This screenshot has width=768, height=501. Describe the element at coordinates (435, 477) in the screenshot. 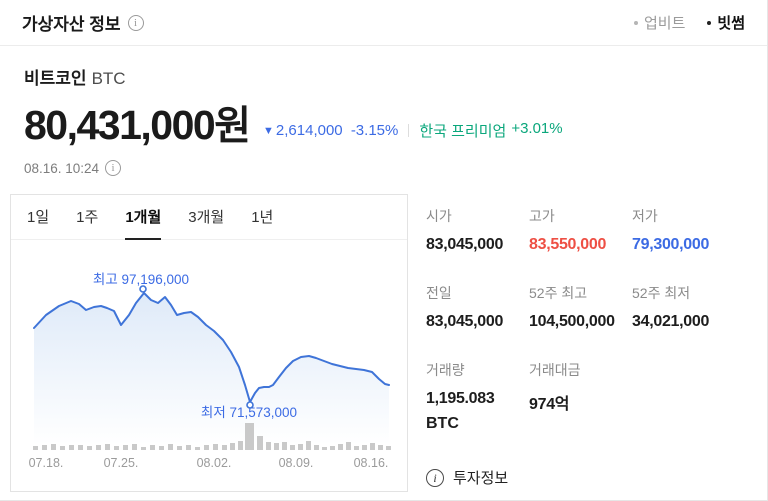

I see `info-circle-icon: i` at that location.